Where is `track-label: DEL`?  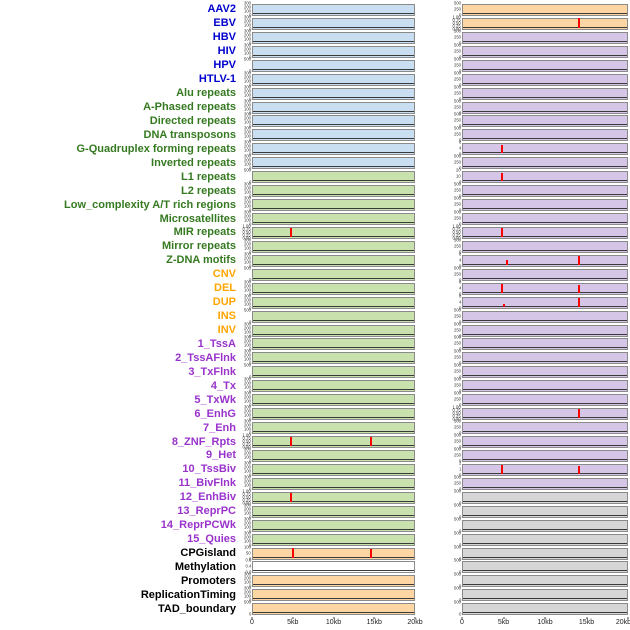
track-label: DEL is located at coordinates (225, 288).